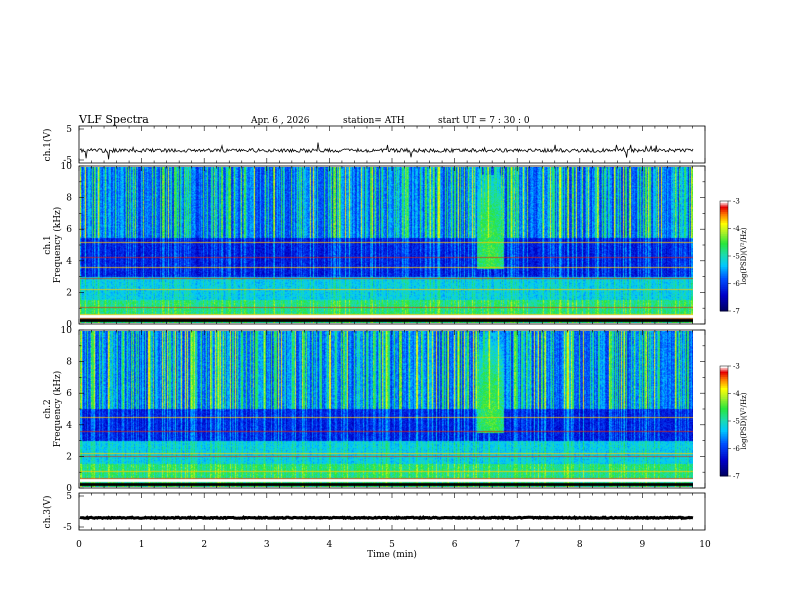  I want to click on ch3-ylabel: ch.3(V), so click(47, 512).